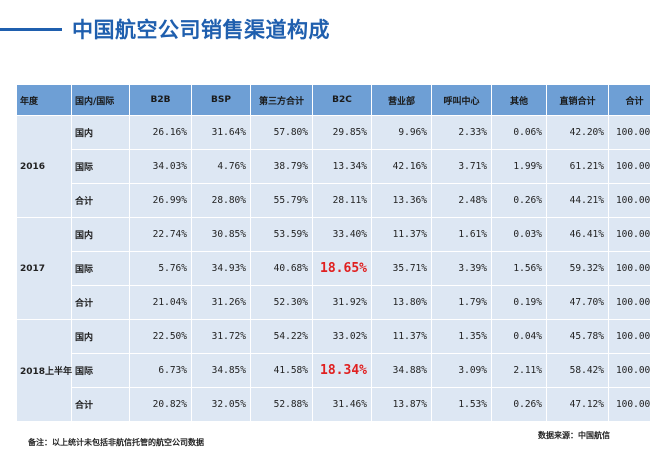 Image resolution: width=650 pixels, height=460 pixels. I want to click on value-cell: 42.20%, so click(577, 132).